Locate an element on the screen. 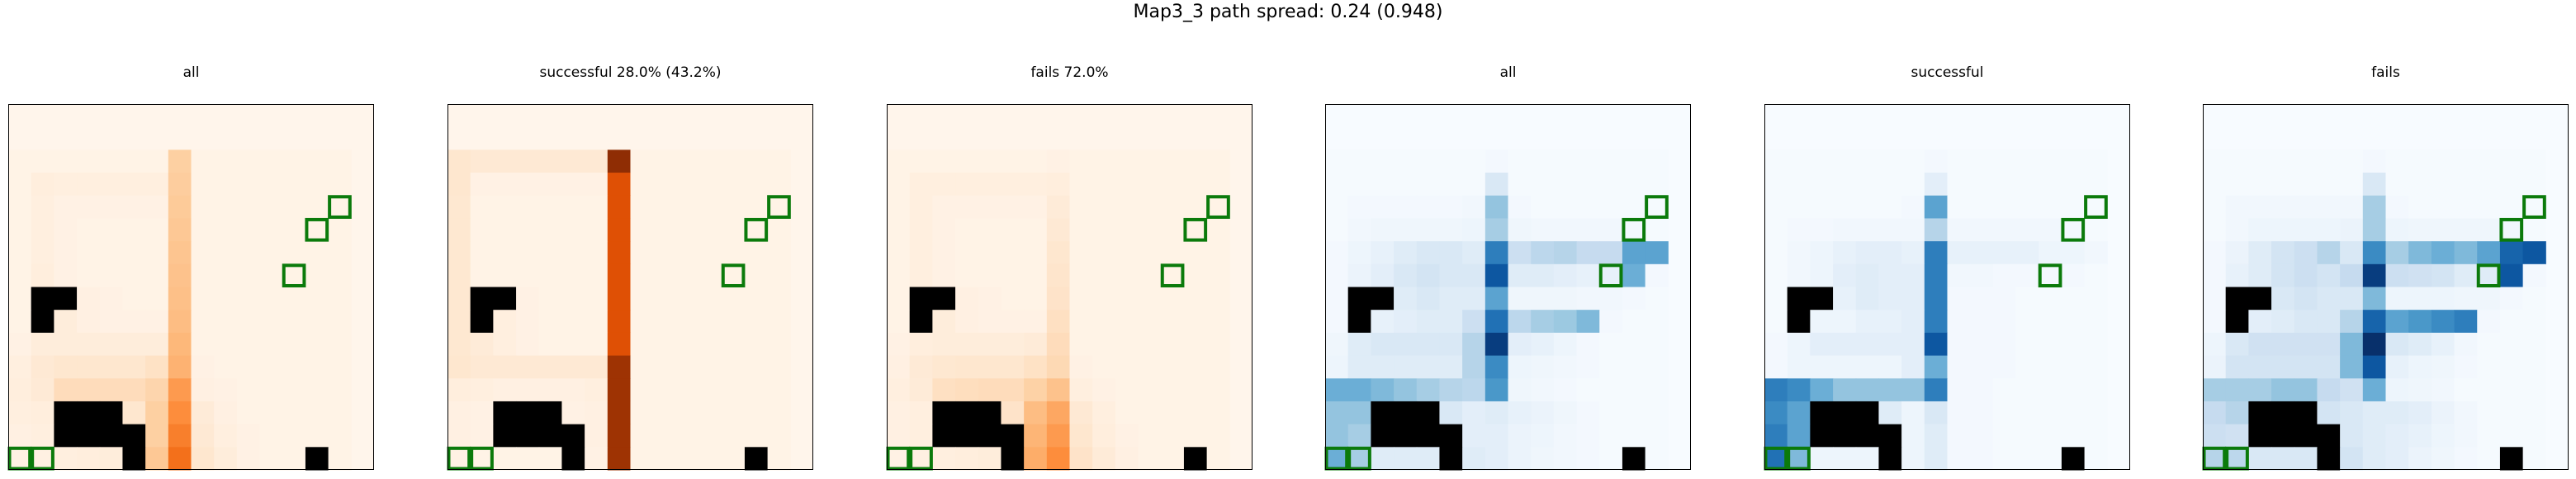  goal-cell-marker is located at coordinates (317, 230).